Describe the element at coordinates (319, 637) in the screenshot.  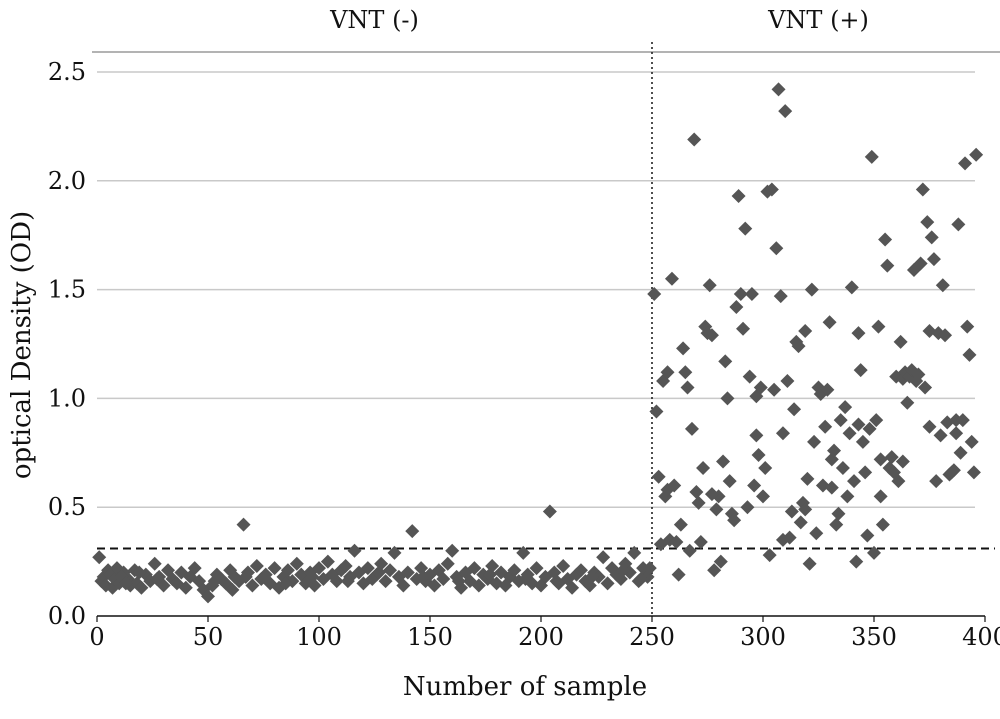
I see `x-tick-label: 100` at that location.